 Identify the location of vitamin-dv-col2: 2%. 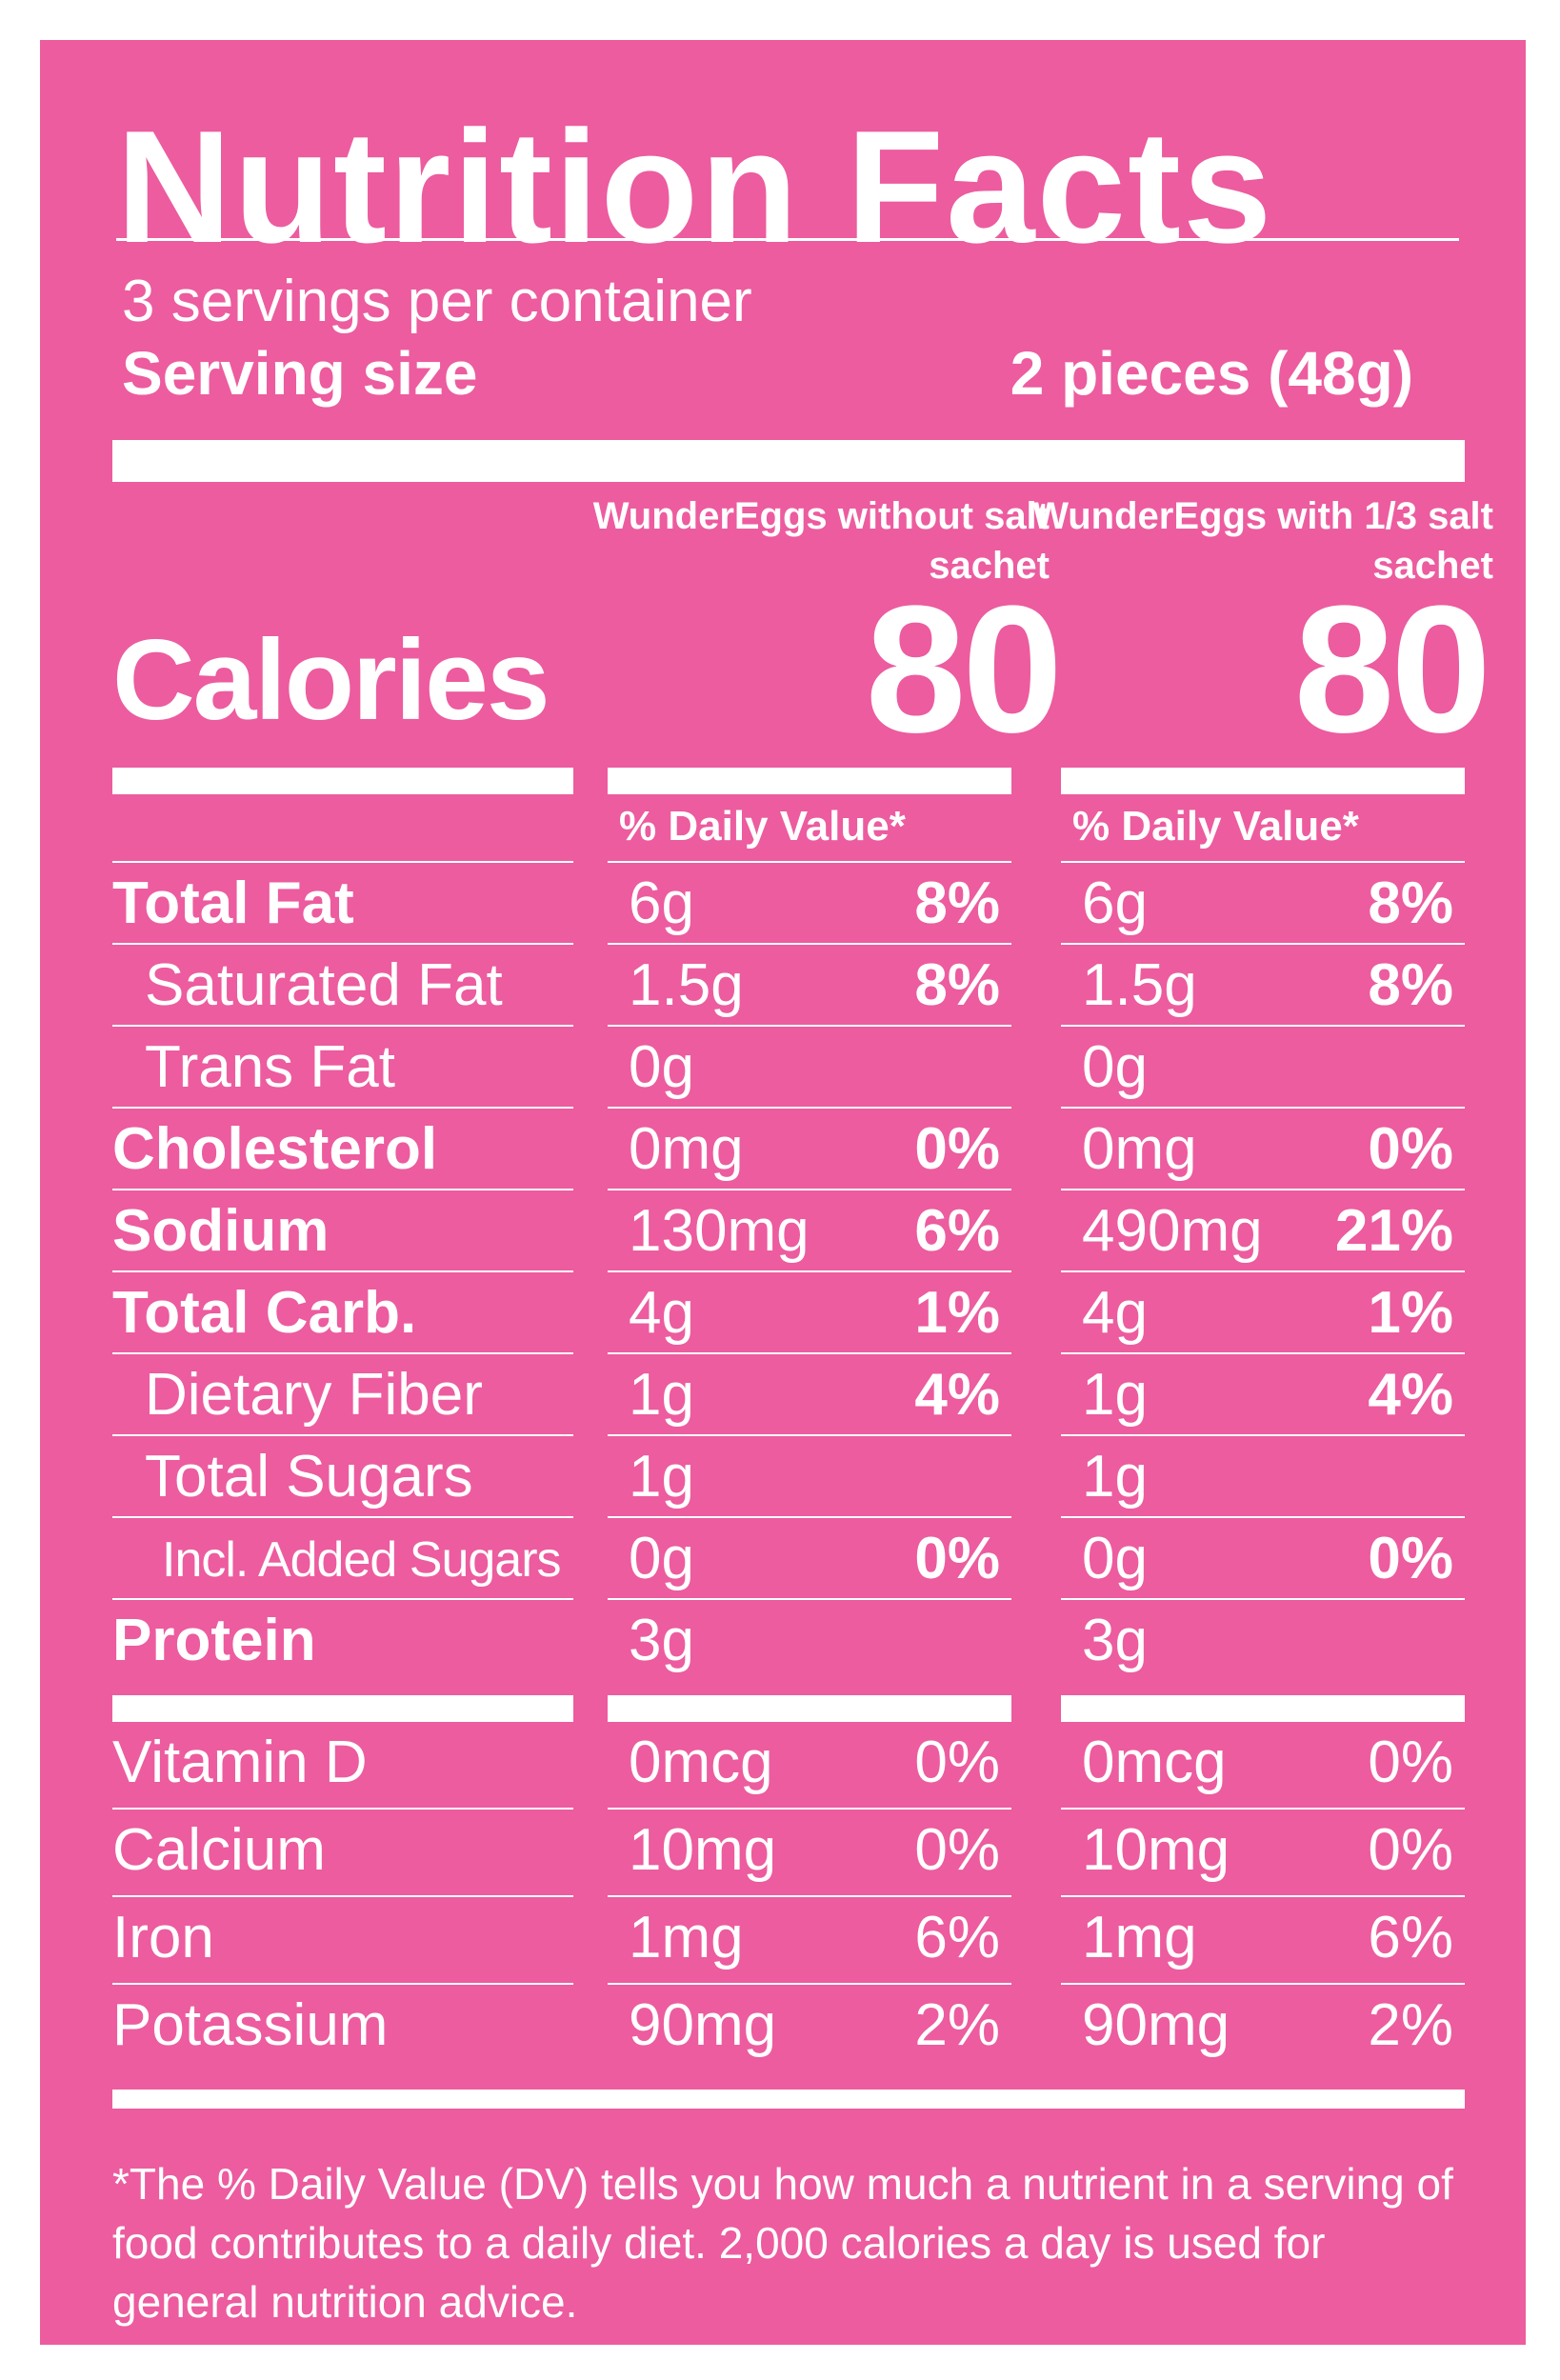
(1410, 2025).